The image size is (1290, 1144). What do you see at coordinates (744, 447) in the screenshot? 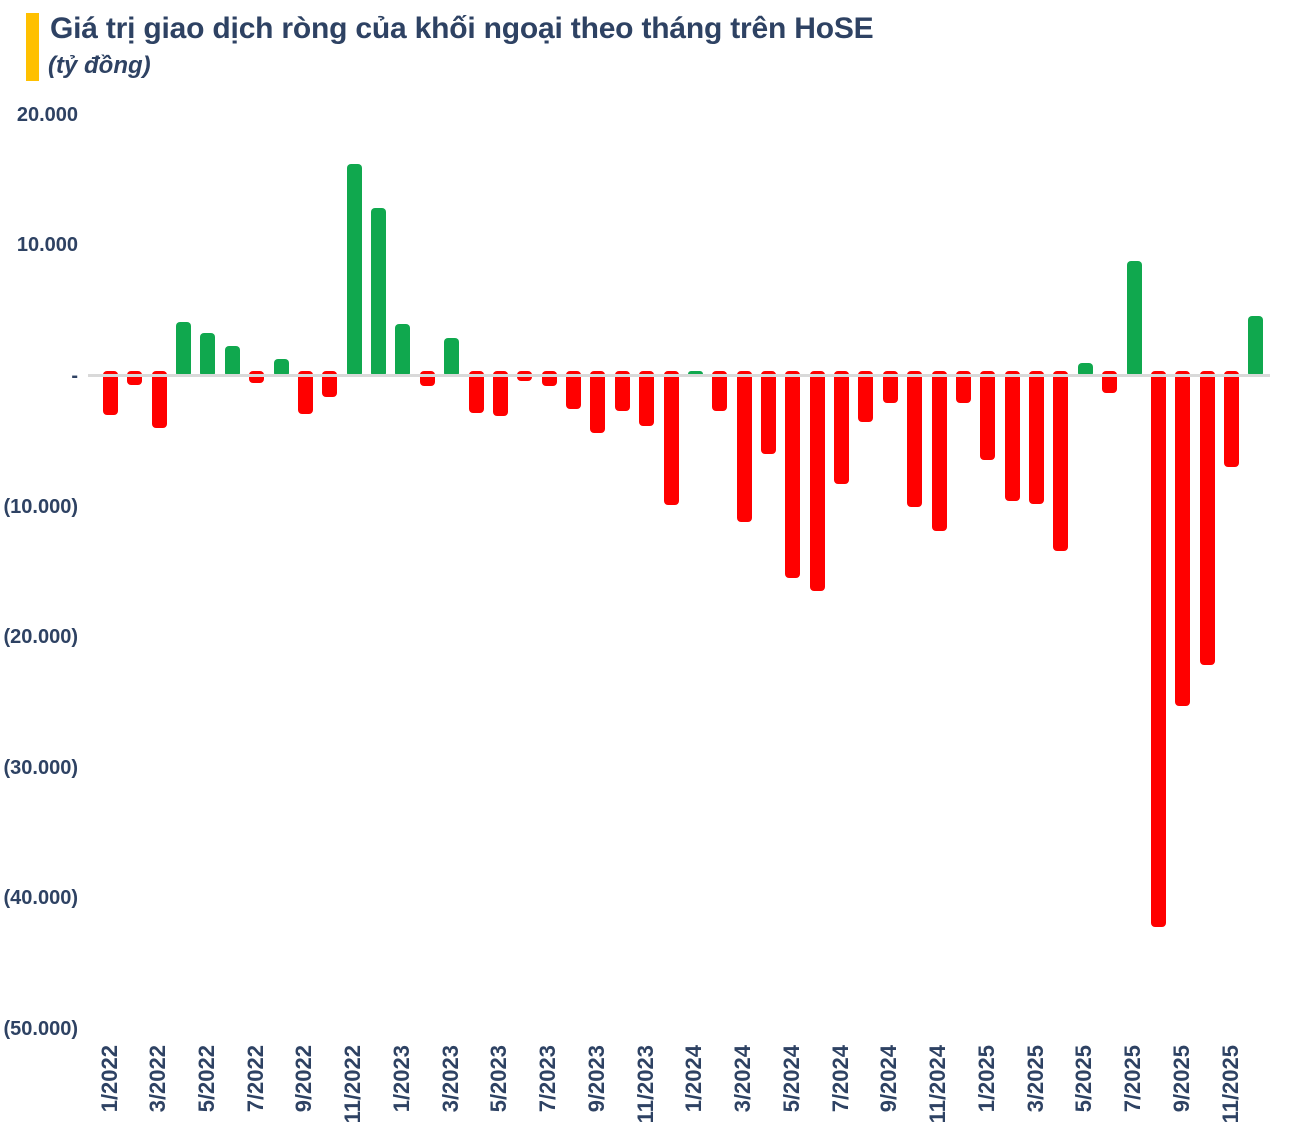
I see `bar-3/2024` at bounding box center [744, 447].